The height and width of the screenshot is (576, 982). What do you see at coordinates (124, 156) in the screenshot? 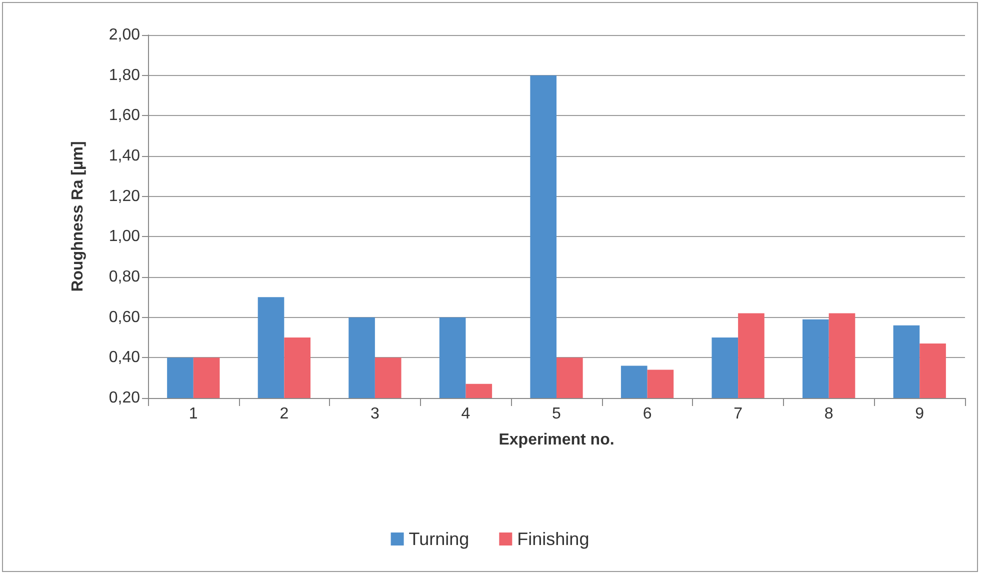
I see `y-tick-label: 1,40` at bounding box center [124, 156].